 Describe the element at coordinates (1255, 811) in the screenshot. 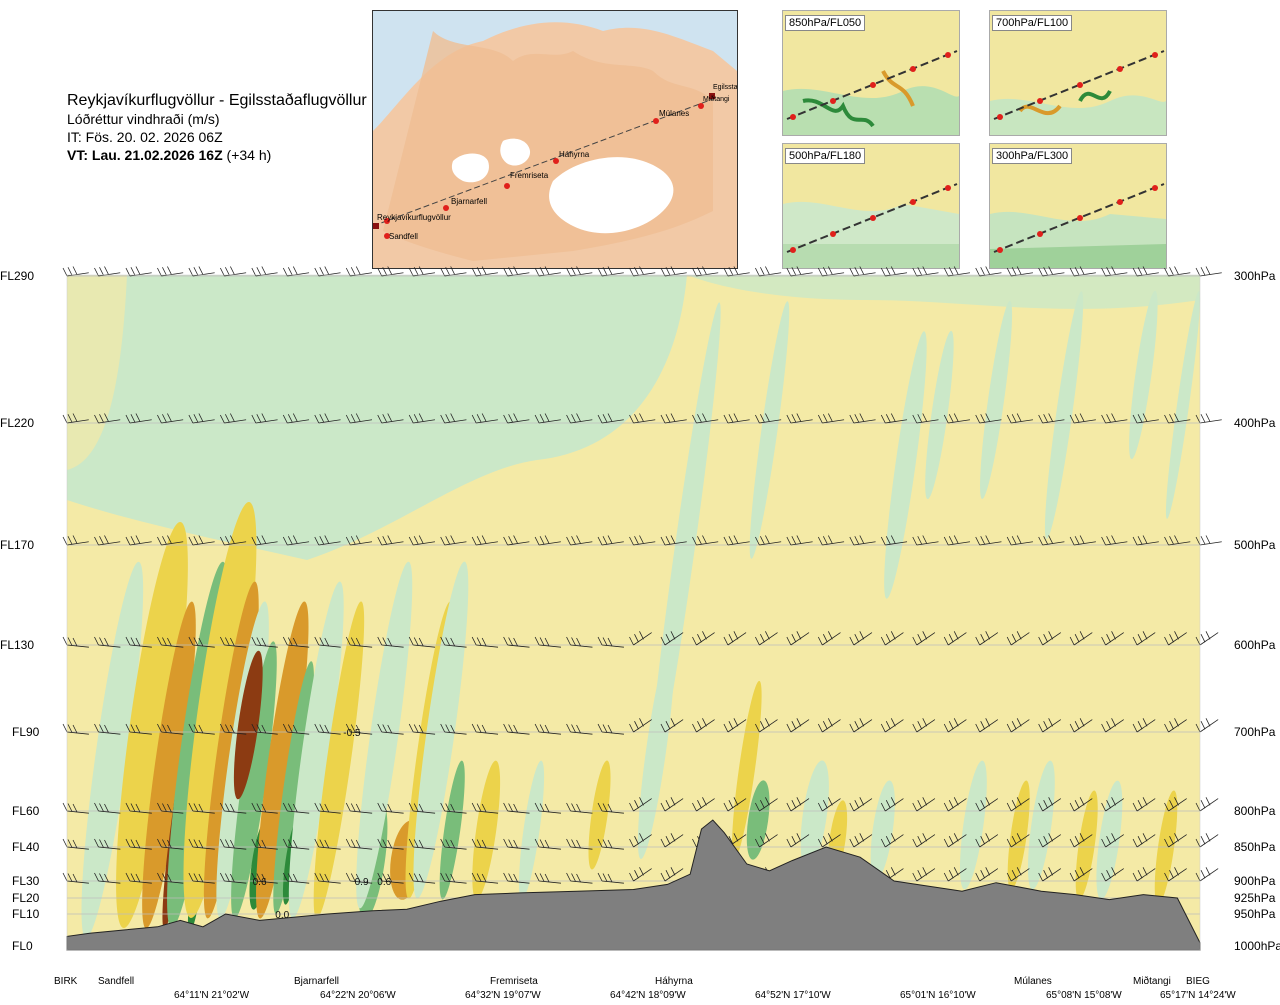

I see `pressure-tick-label: 800hPa` at that location.